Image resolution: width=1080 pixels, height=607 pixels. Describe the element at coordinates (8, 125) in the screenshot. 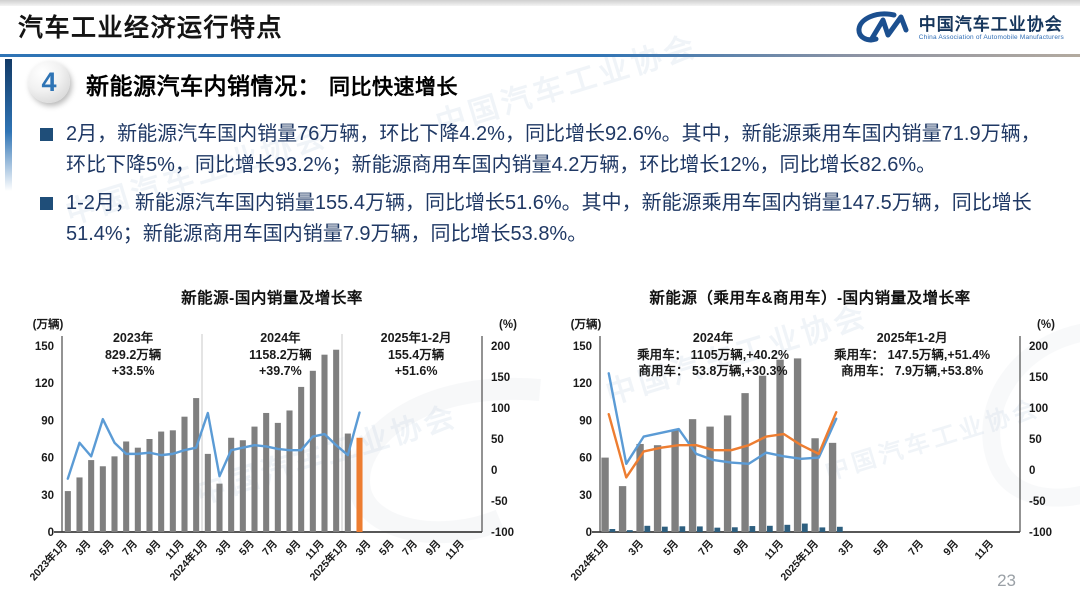

I see `left-accent-bar` at that location.